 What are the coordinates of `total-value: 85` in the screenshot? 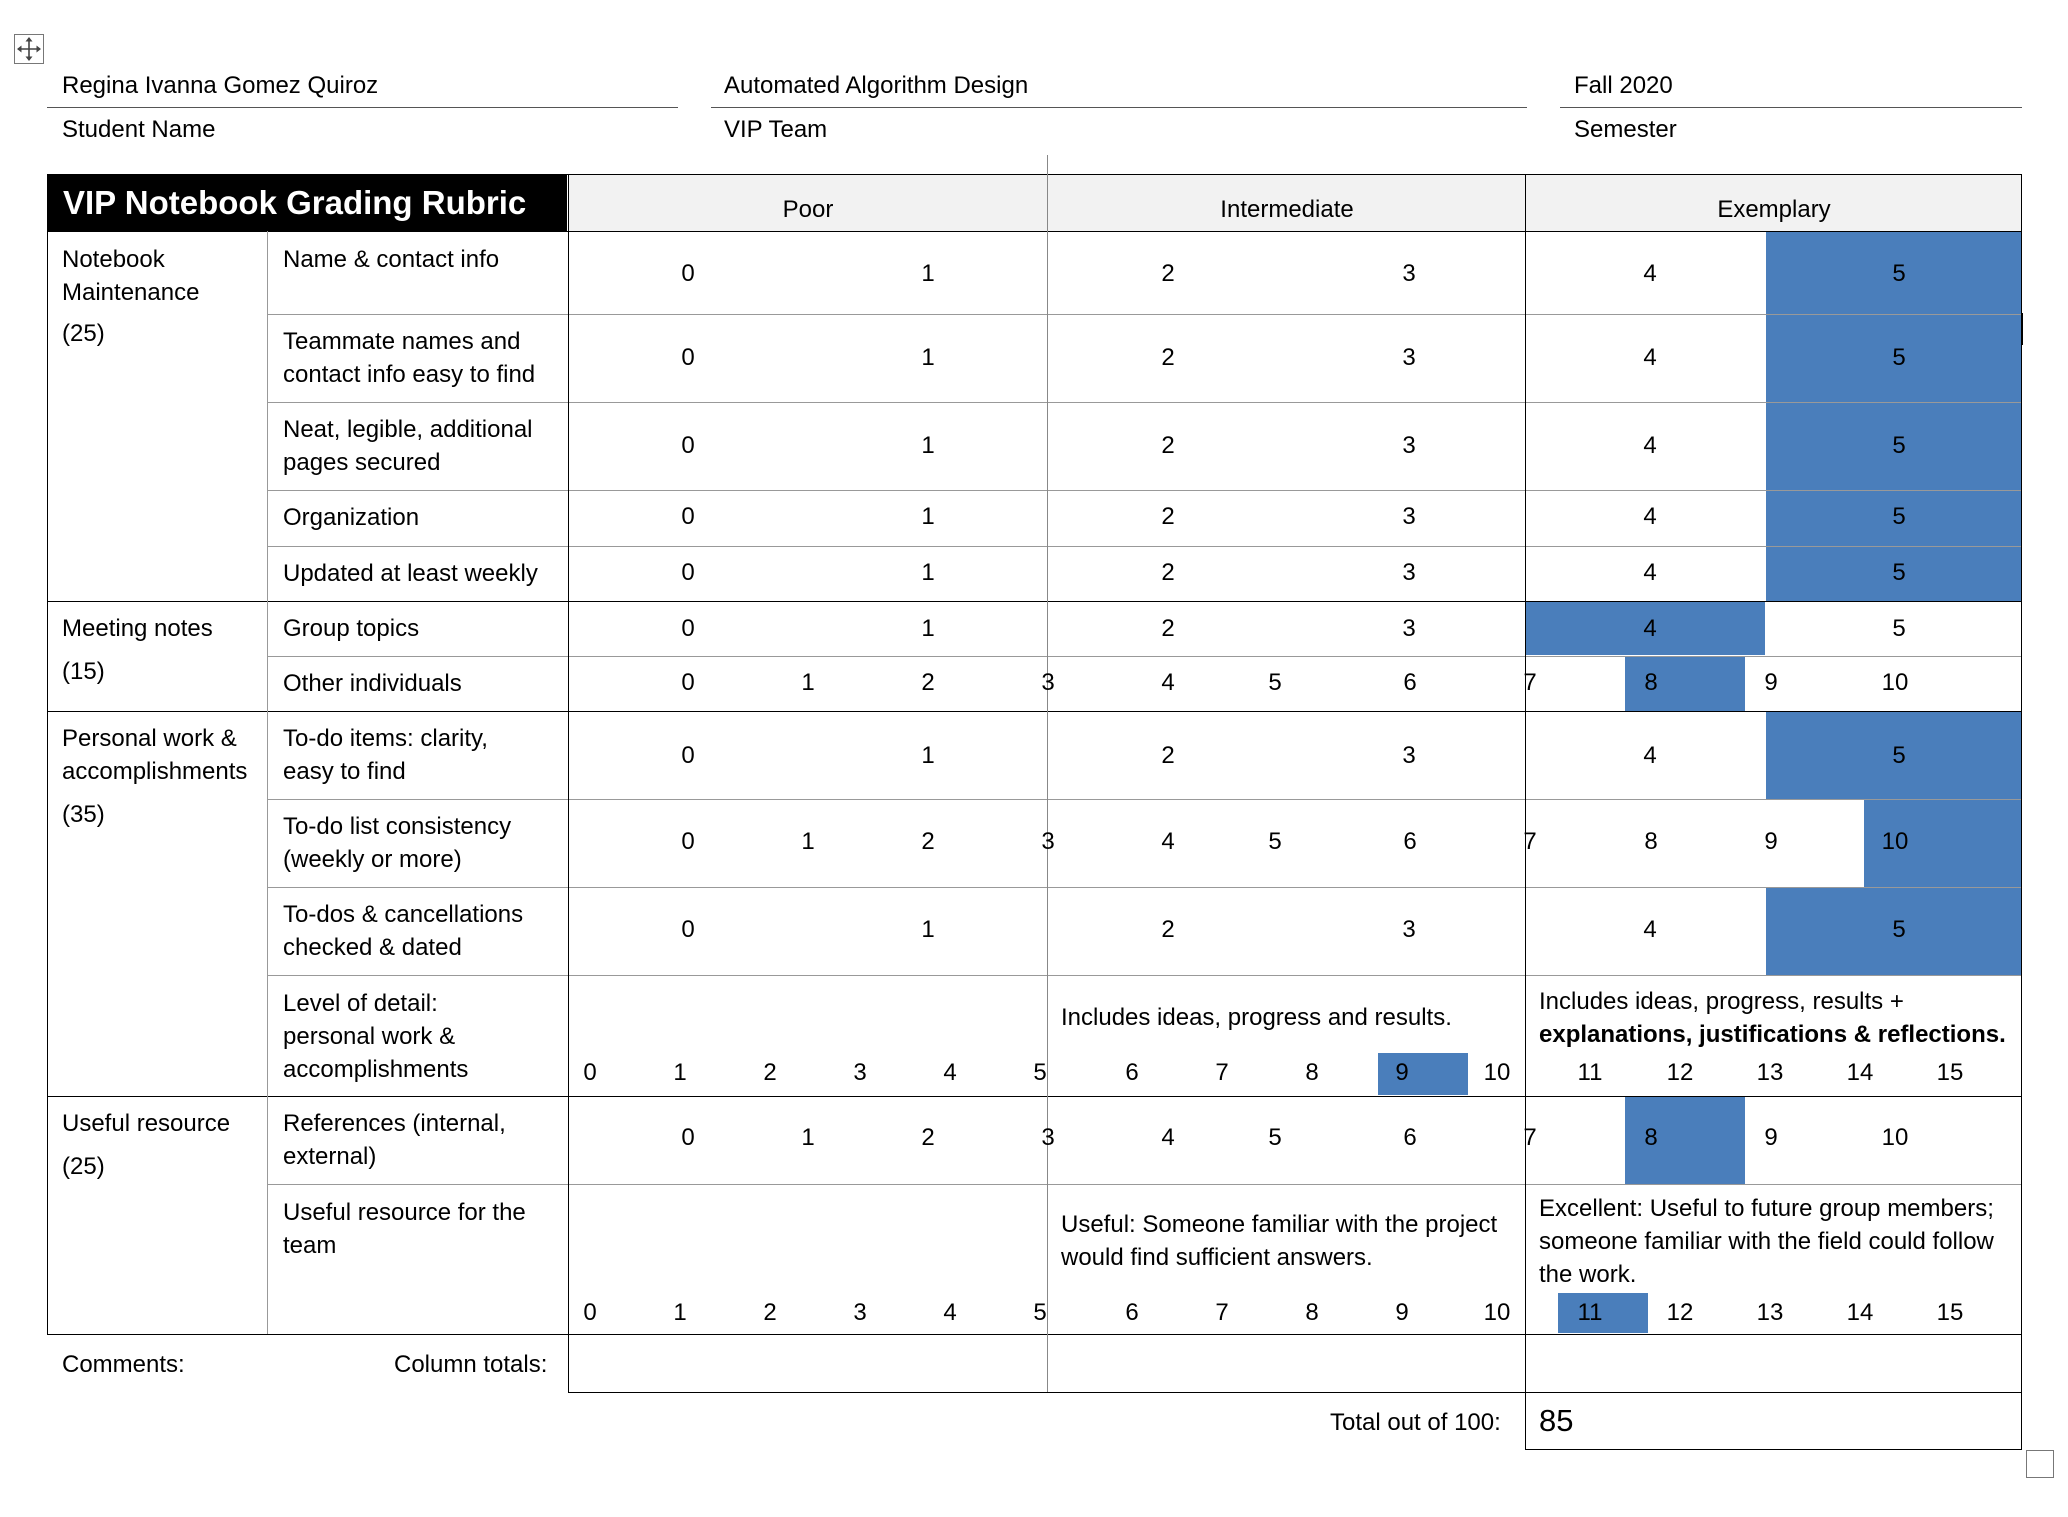 It's located at (1556, 1420).